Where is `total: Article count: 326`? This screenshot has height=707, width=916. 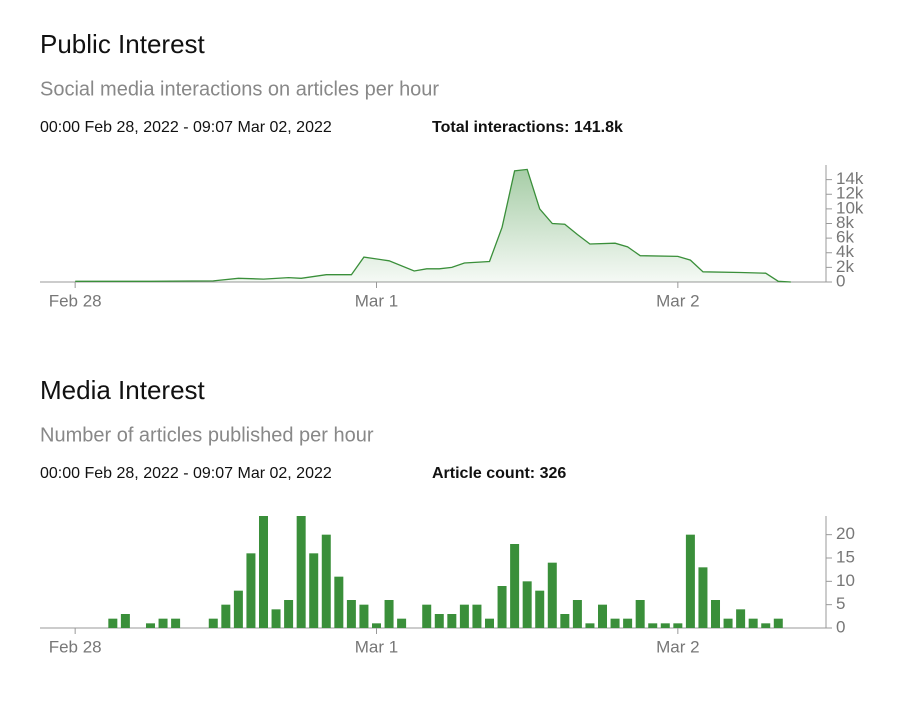 total: Article count: 326 is located at coordinates (499, 473).